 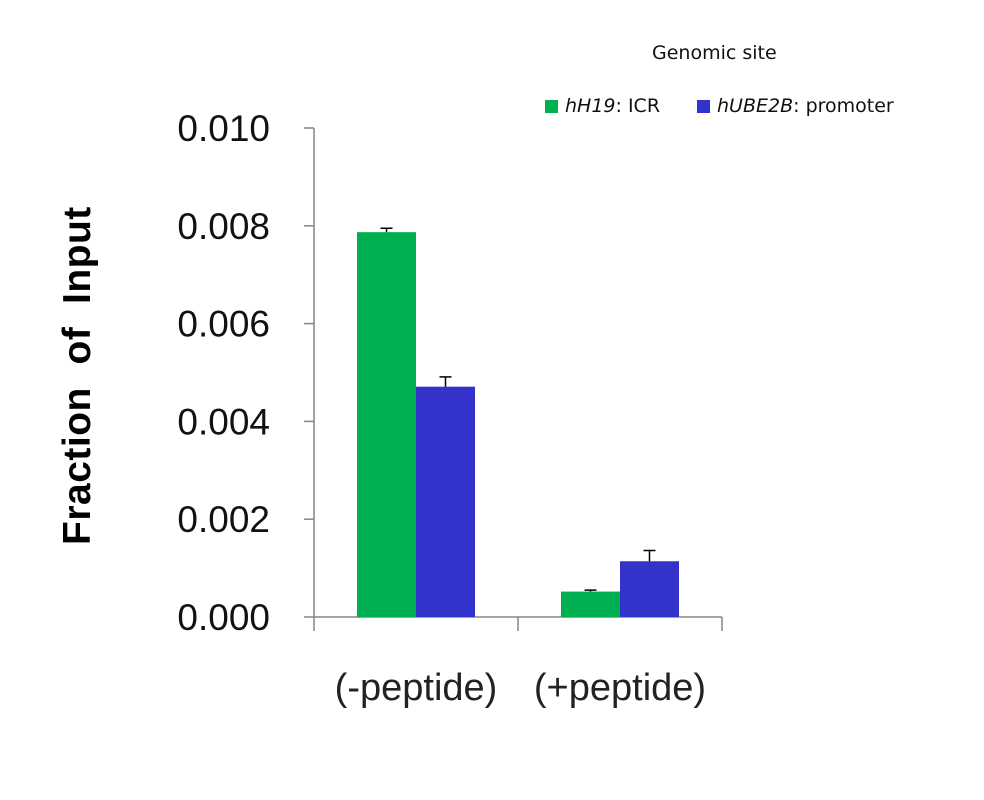 I want to click on legend-label-hh19-gene: hH19, so click(x=590, y=106).